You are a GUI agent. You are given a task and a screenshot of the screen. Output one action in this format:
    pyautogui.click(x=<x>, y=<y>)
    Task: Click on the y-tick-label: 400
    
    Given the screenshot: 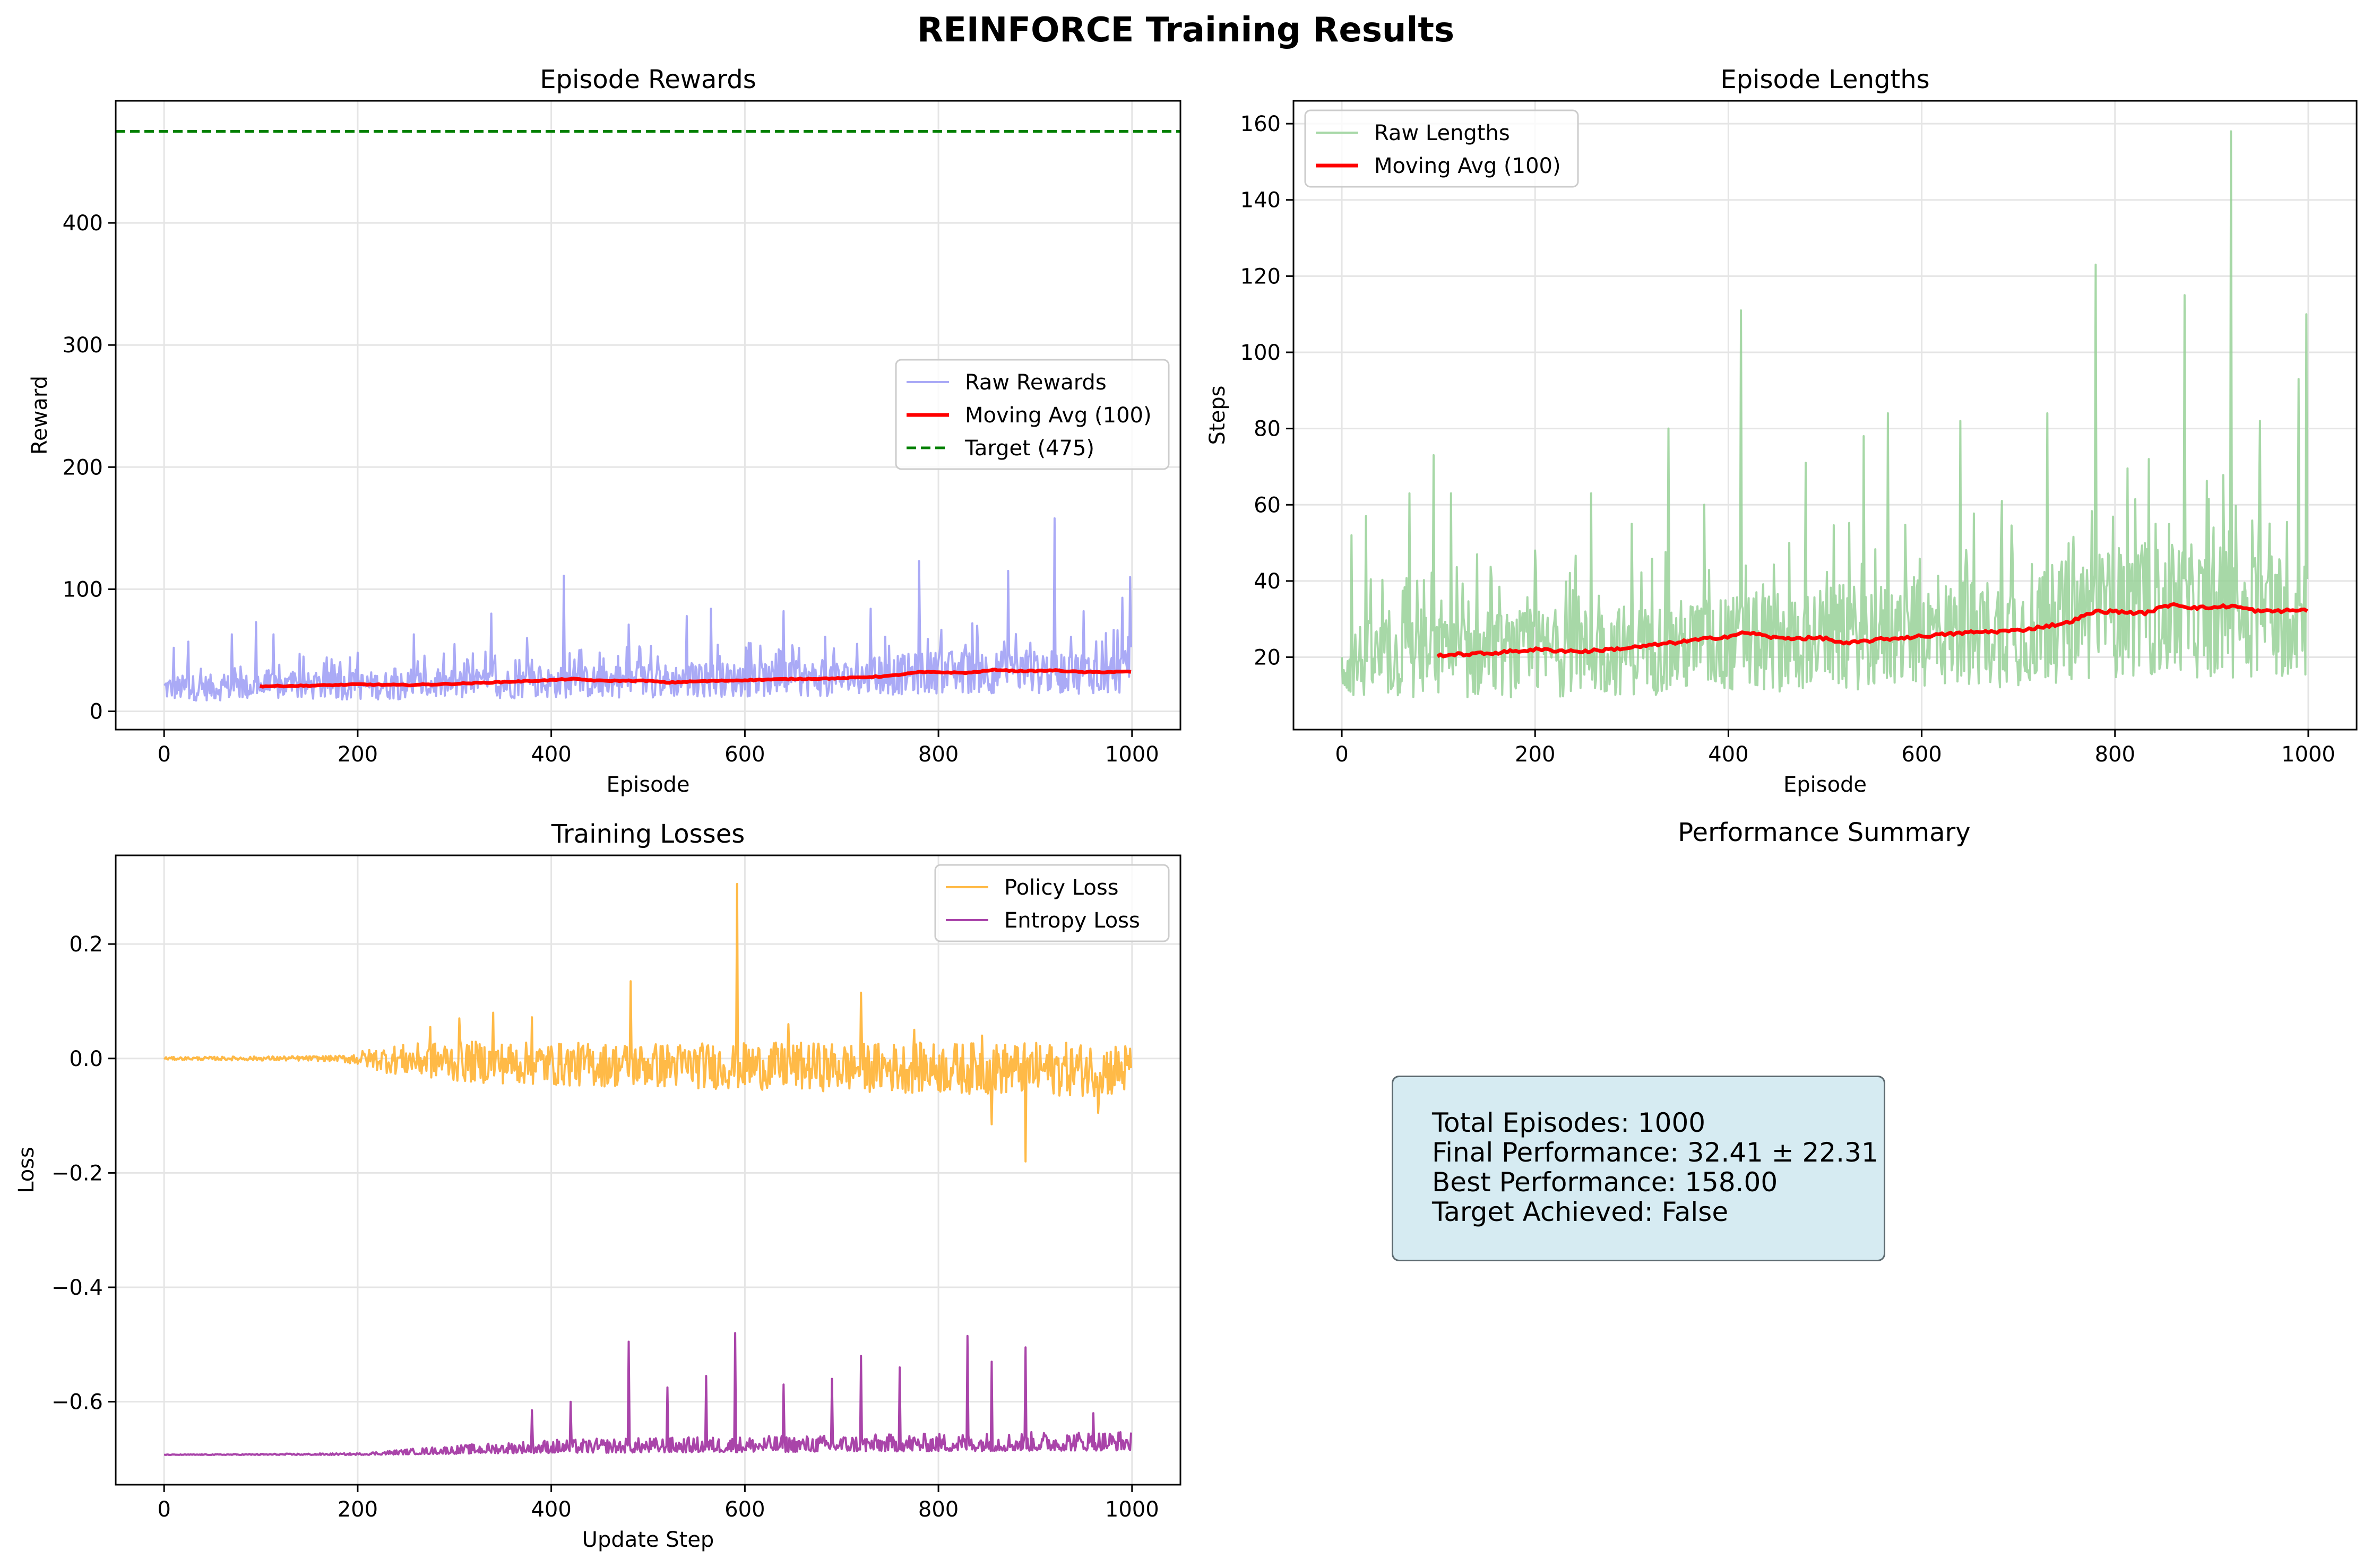 What is the action you would take?
    pyautogui.click(x=83, y=223)
    